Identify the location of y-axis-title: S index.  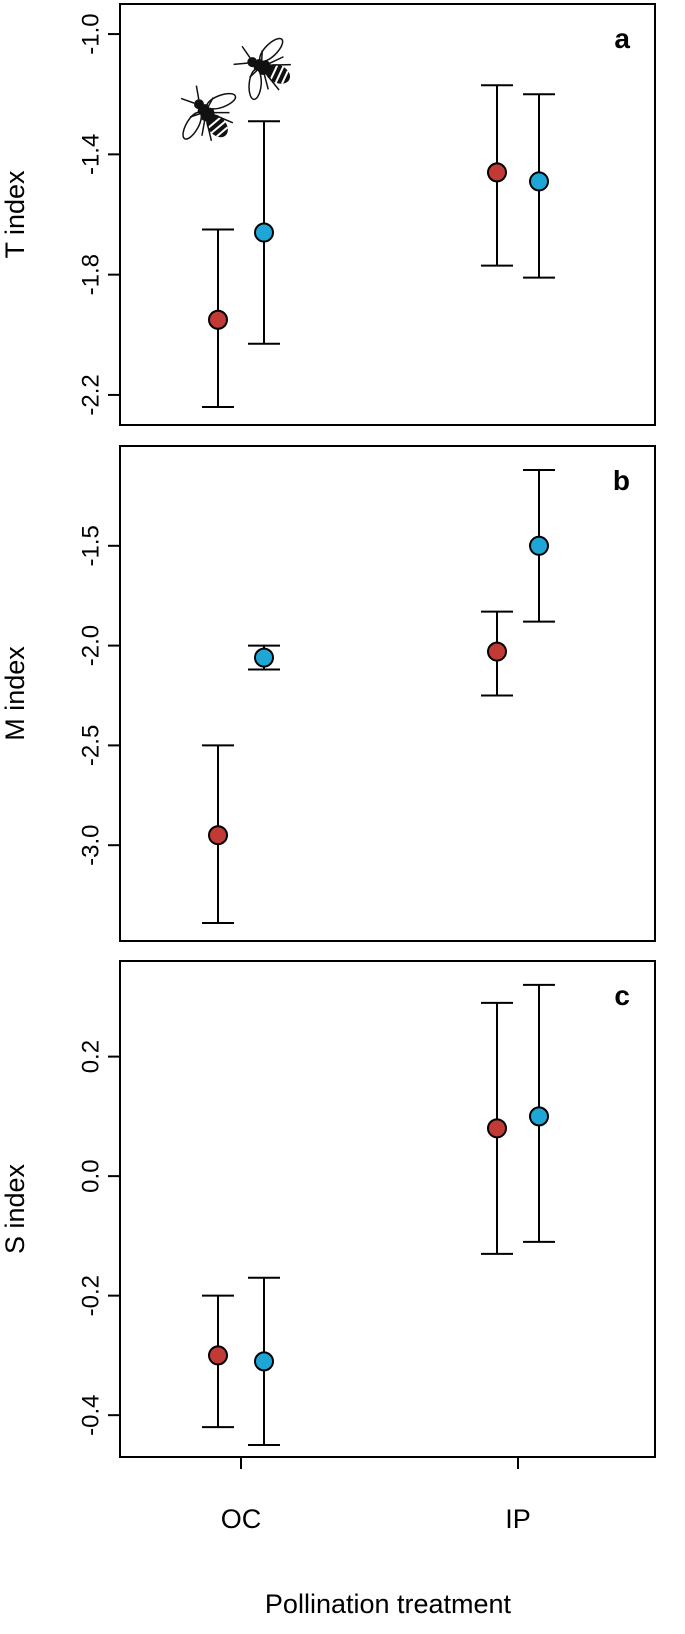
(15, 1208).